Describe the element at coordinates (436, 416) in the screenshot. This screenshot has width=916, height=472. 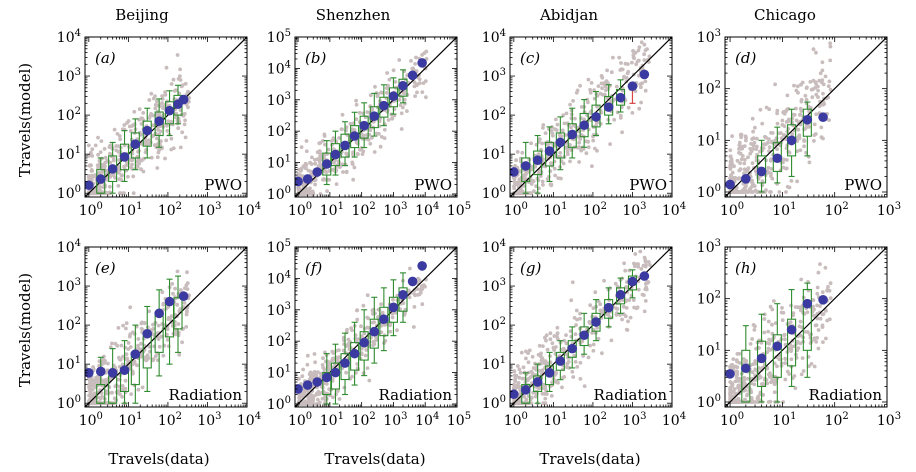
I see `tick-exponent: 4` at that location.